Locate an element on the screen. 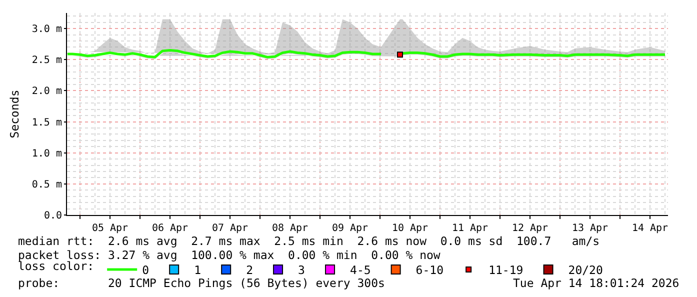  x-tick-label: 09 Apr is located at coordinates (350, 228).